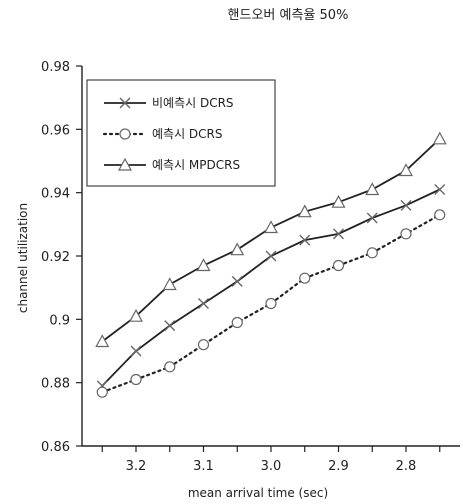  Describe the element at coordinates (55, 257) in the screenshot. I see `y-tick-label: 0.92` at that location.